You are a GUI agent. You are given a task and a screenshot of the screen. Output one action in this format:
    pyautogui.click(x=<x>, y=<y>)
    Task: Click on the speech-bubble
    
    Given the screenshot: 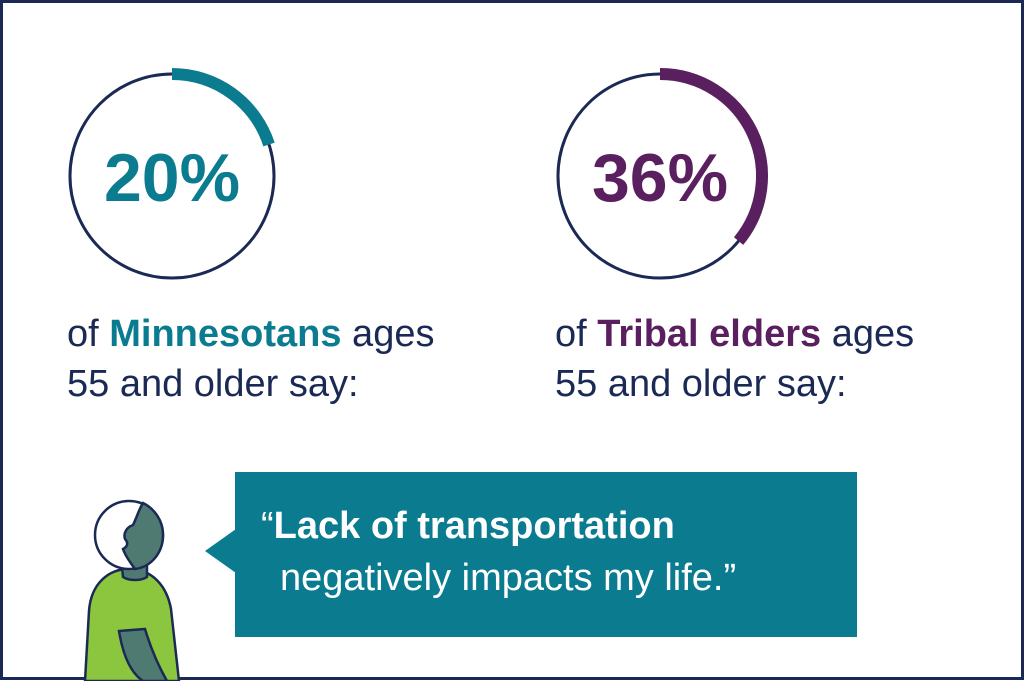 What is the action you would take?
    pyautogui.click(x=546, y=554)
    